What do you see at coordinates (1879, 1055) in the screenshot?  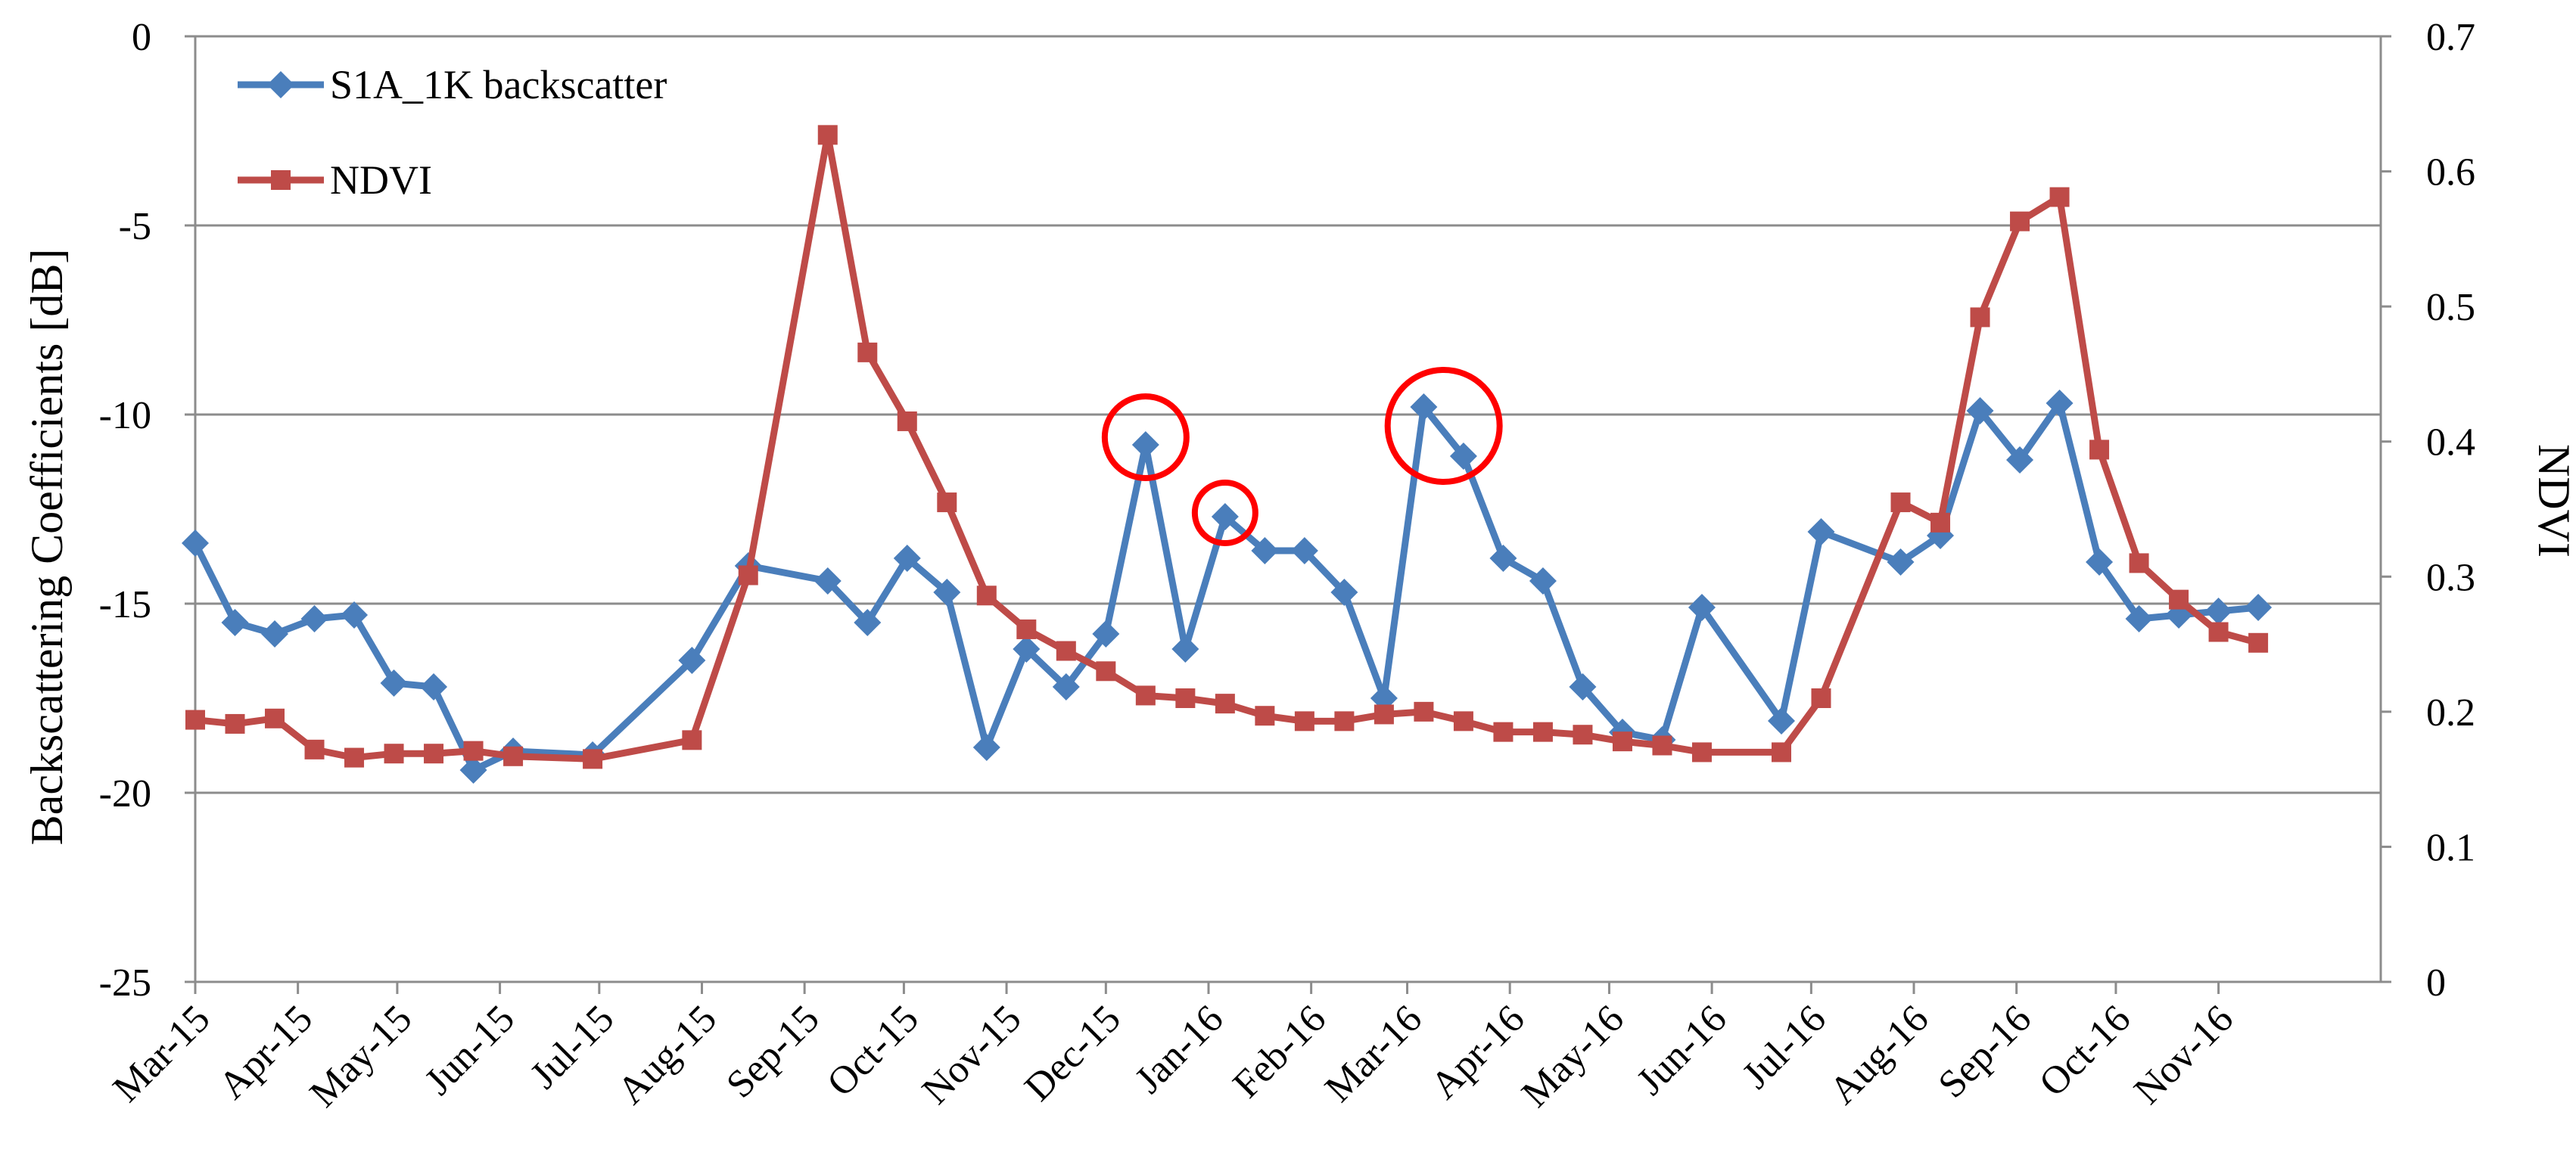 I see `x-tick-label: Aug-16` at bounding box center [1879, 1055].